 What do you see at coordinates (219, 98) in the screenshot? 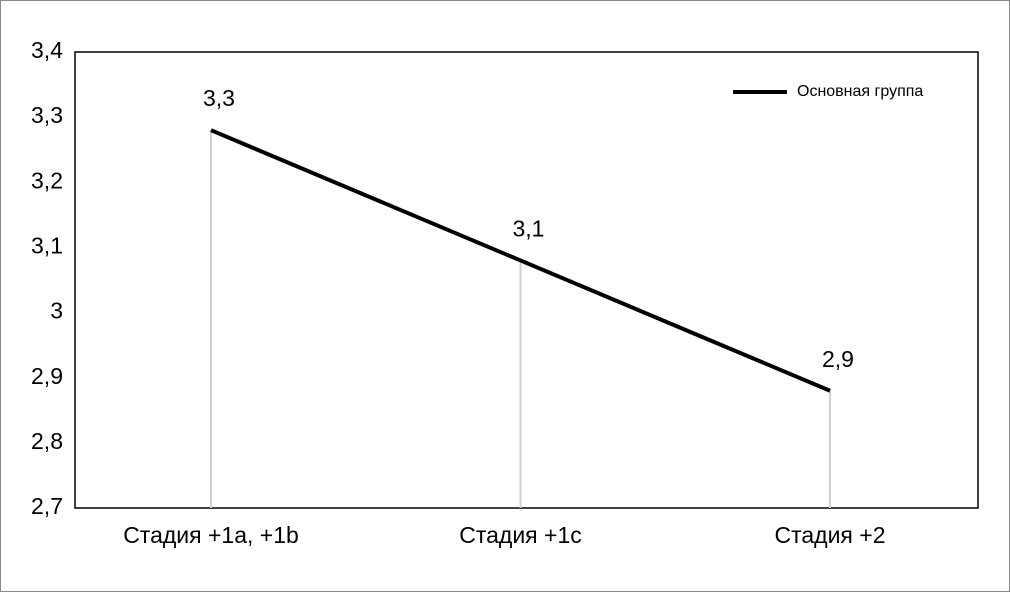
I see `data-label: 3,3` at bounding box center [219, 98].